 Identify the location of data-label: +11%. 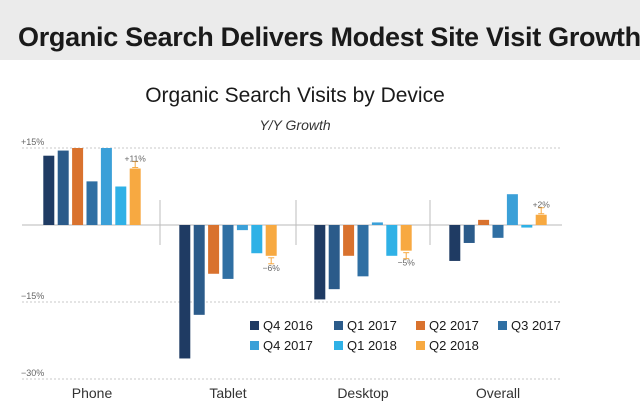
(136, 159).